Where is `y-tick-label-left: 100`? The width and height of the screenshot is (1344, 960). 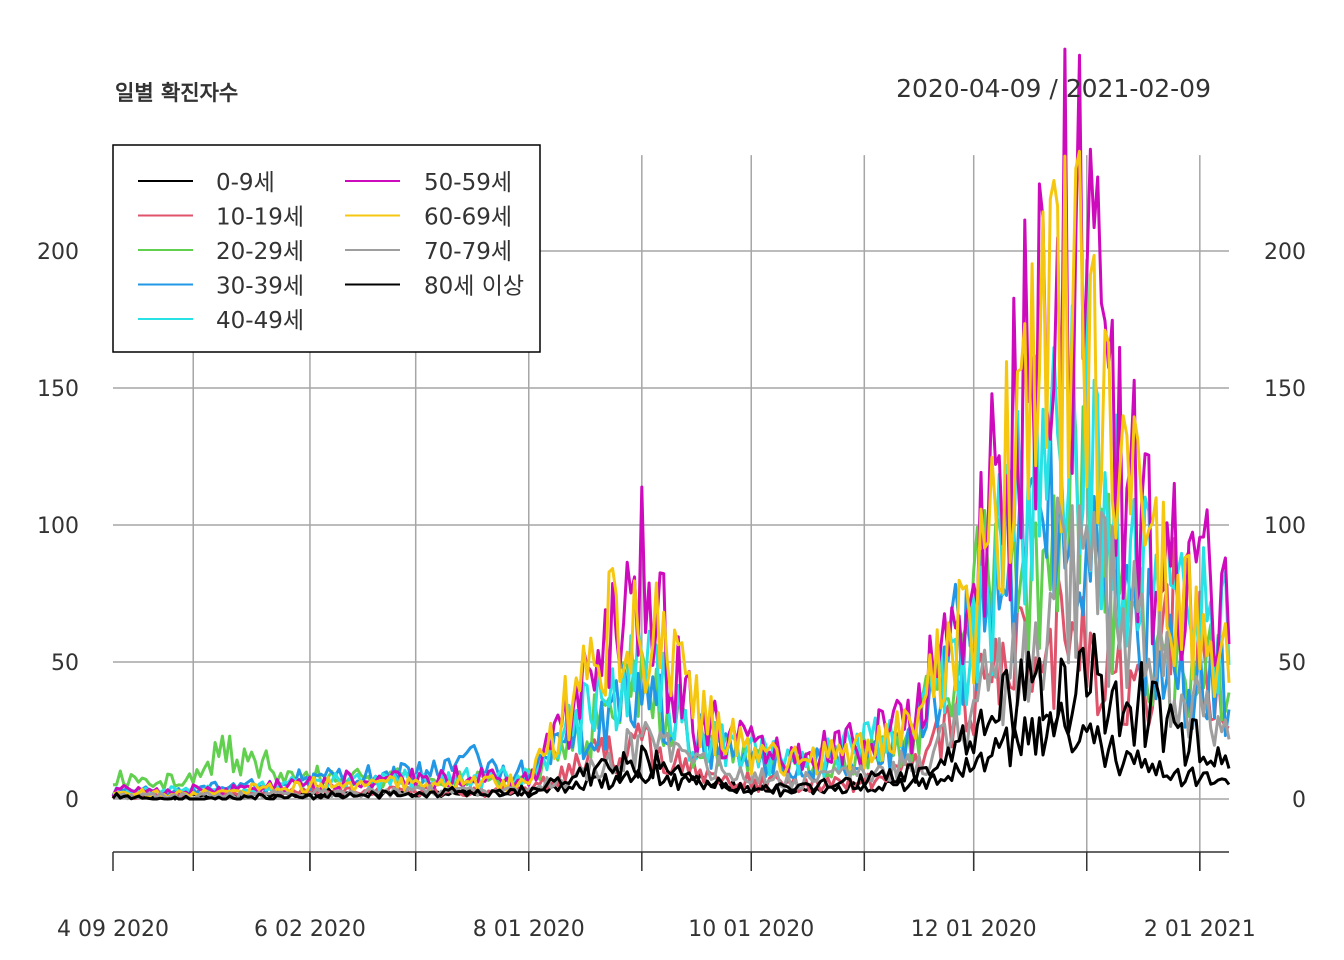 y-tick-label-left: 100 is located at coordinates (58, 526).